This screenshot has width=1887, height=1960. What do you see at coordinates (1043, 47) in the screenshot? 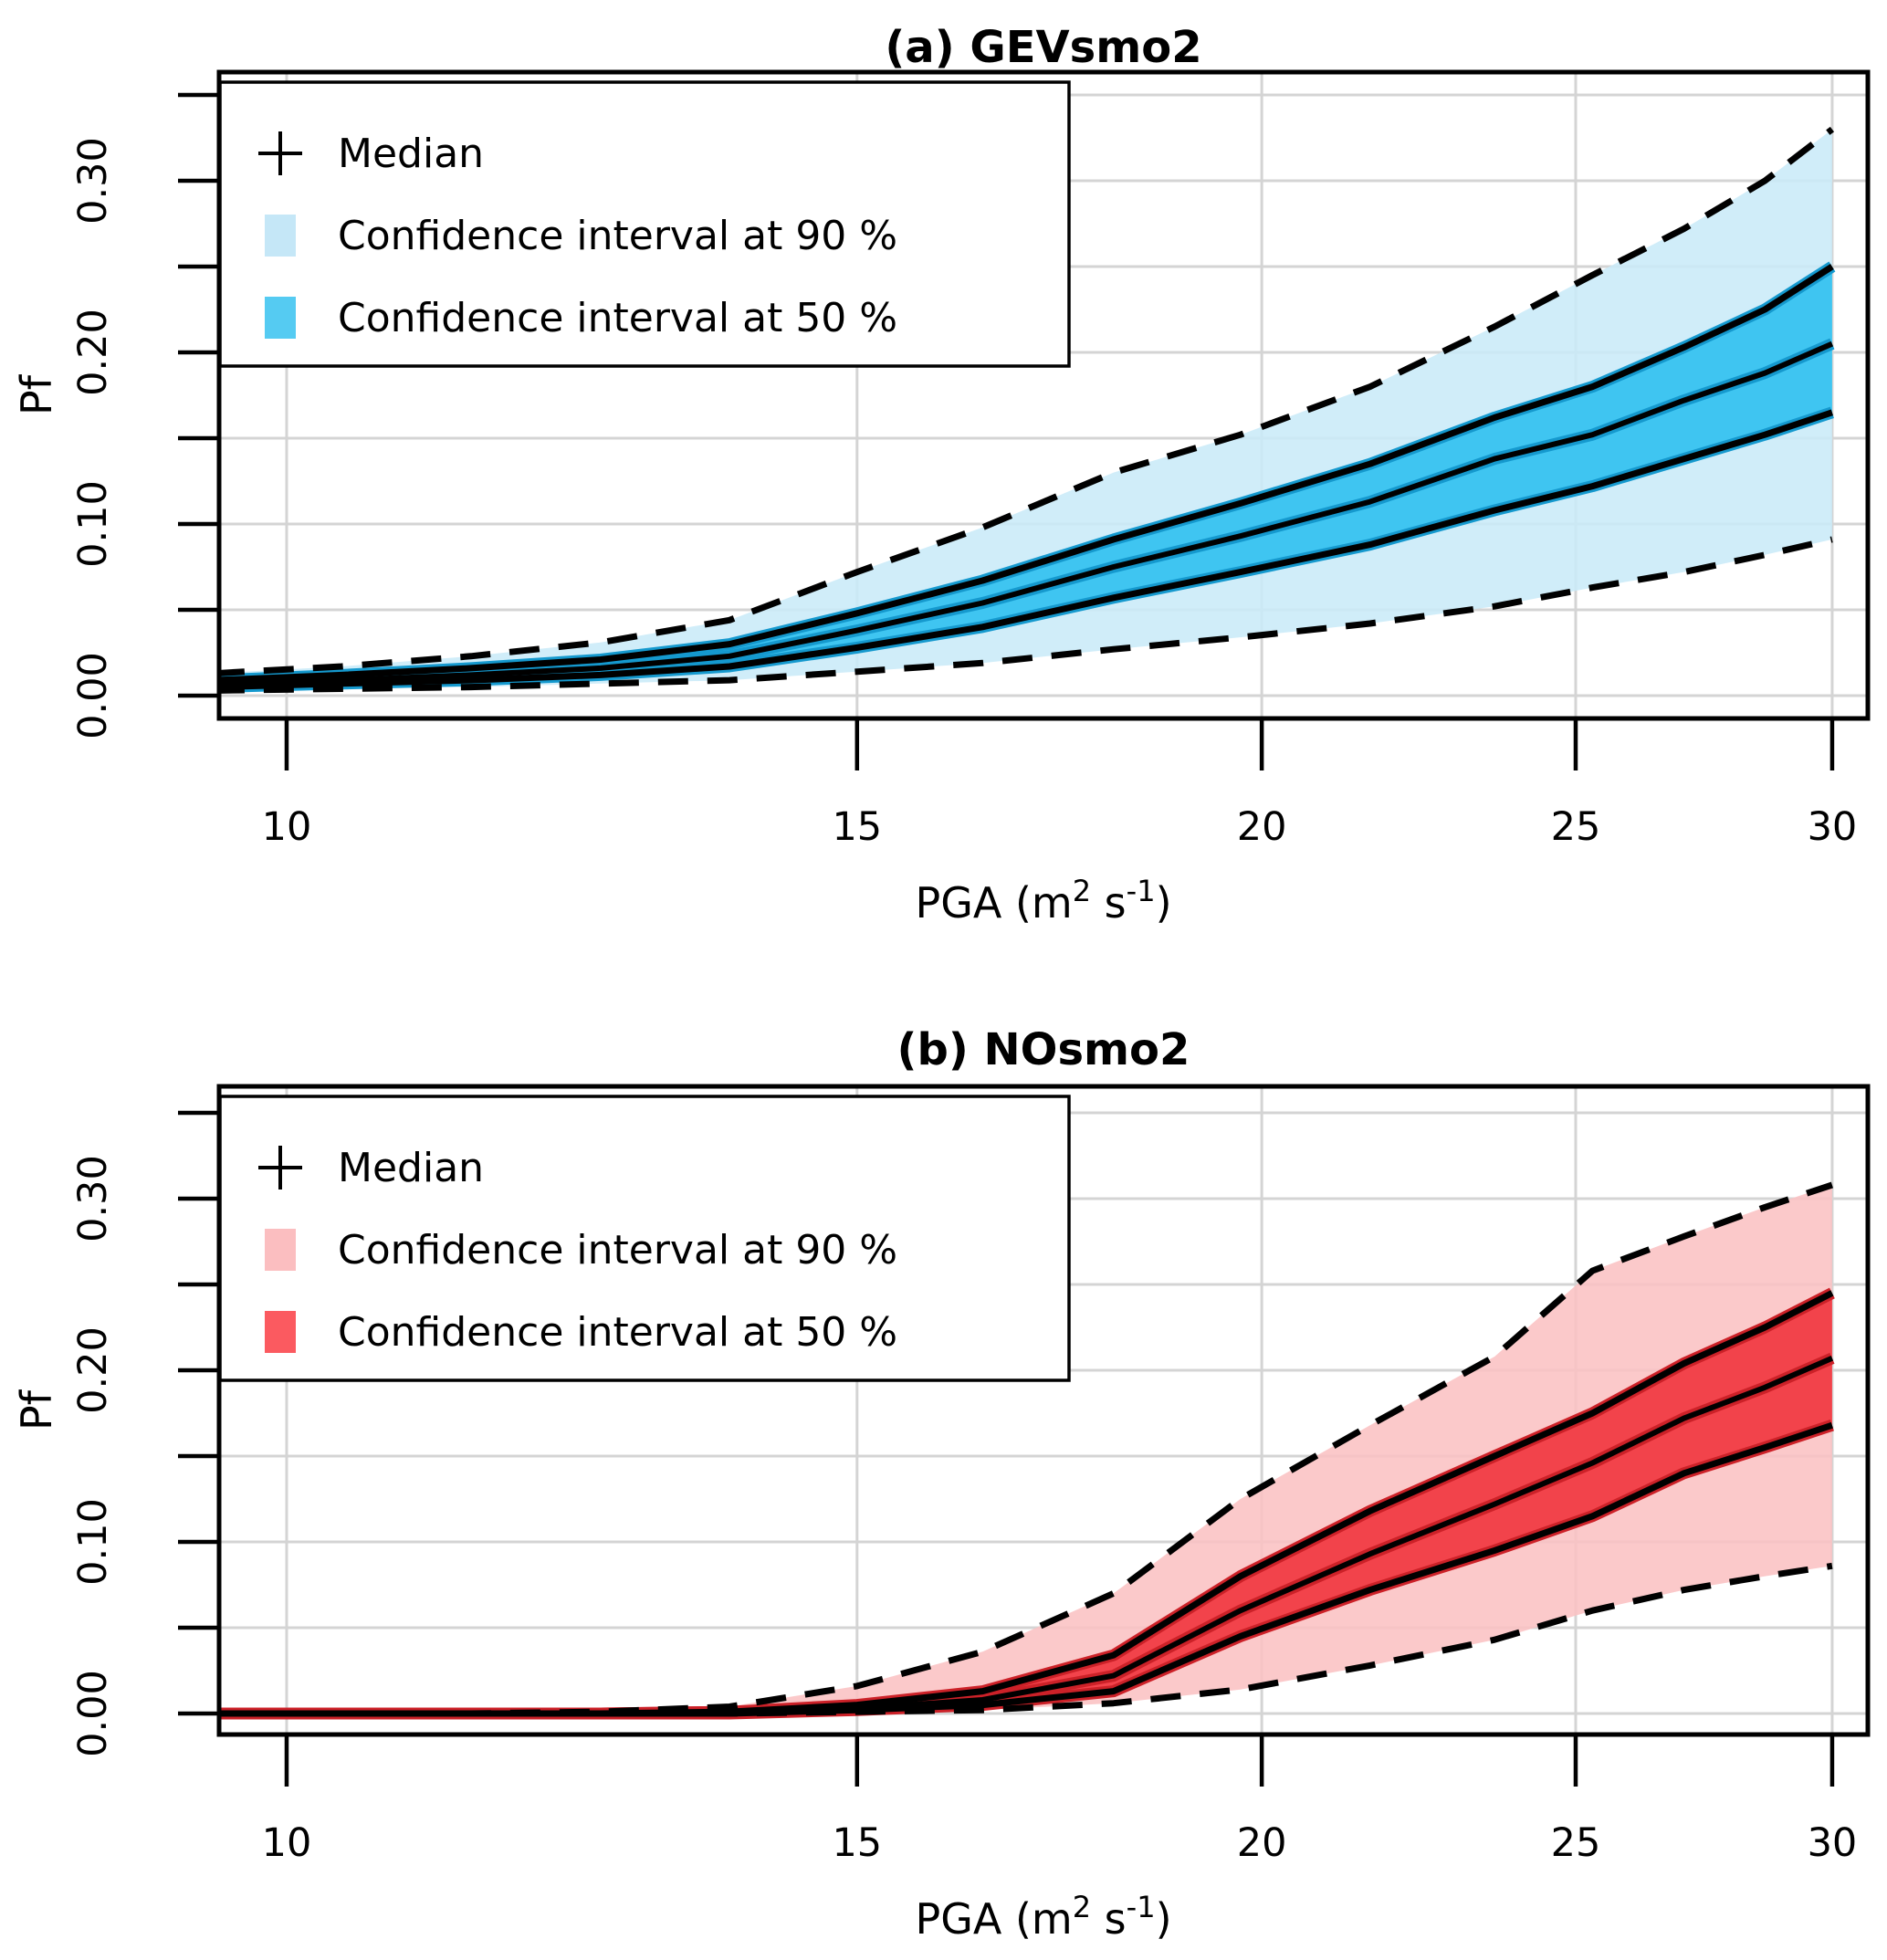
I see `panel-title: (a) GEVsmo2` at bounding box center [1043, 47].